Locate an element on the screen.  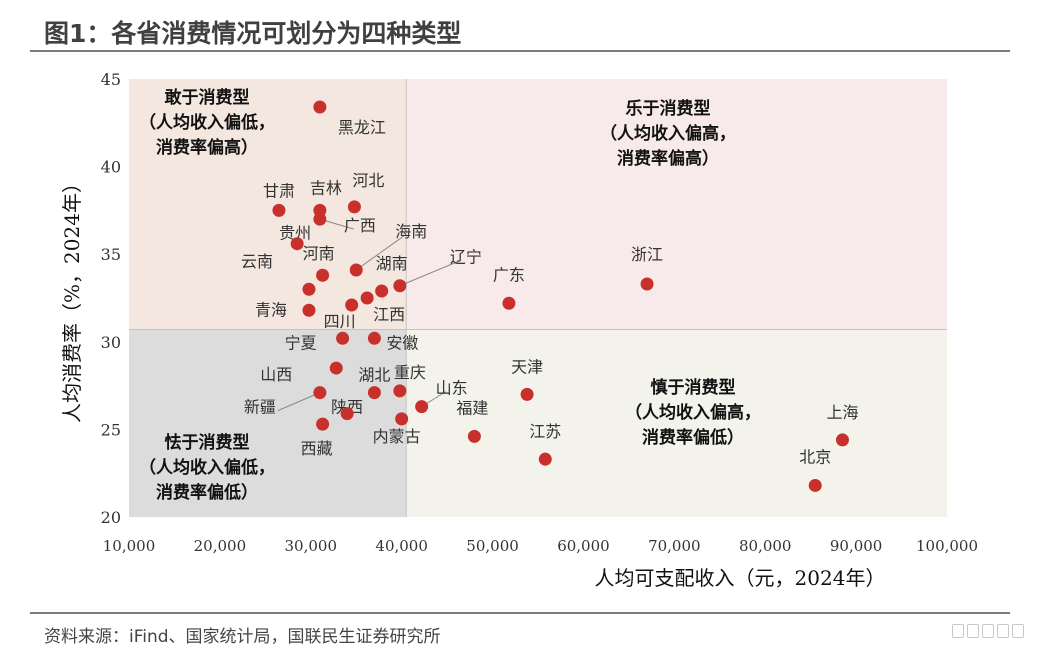
quadrant-label-top-right: 乐于消费型 is located at coordinates (668, 108).